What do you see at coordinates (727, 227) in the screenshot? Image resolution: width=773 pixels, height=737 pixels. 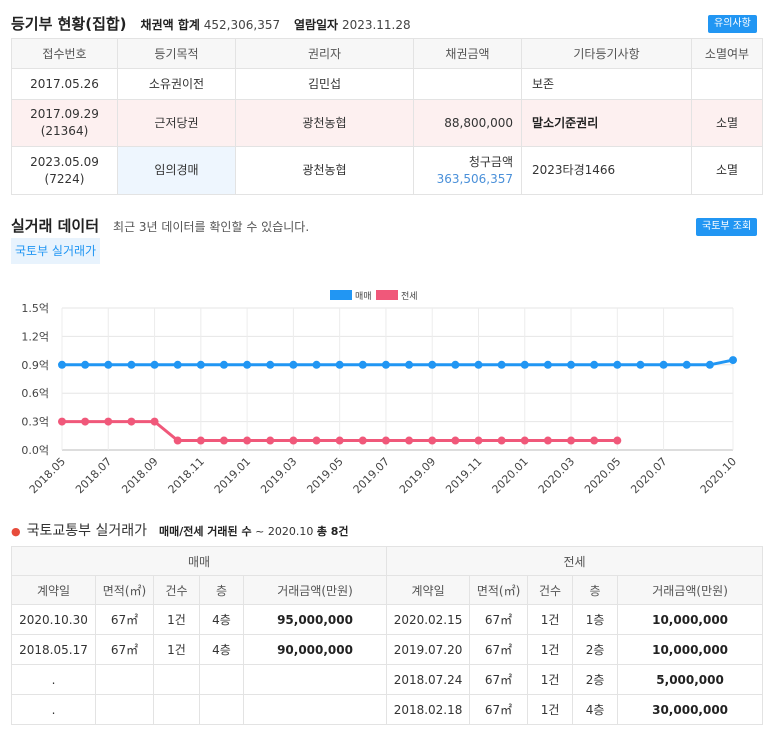 I see `molit-lookup-button: 국토부 조회` at bounding box center [727, 227].